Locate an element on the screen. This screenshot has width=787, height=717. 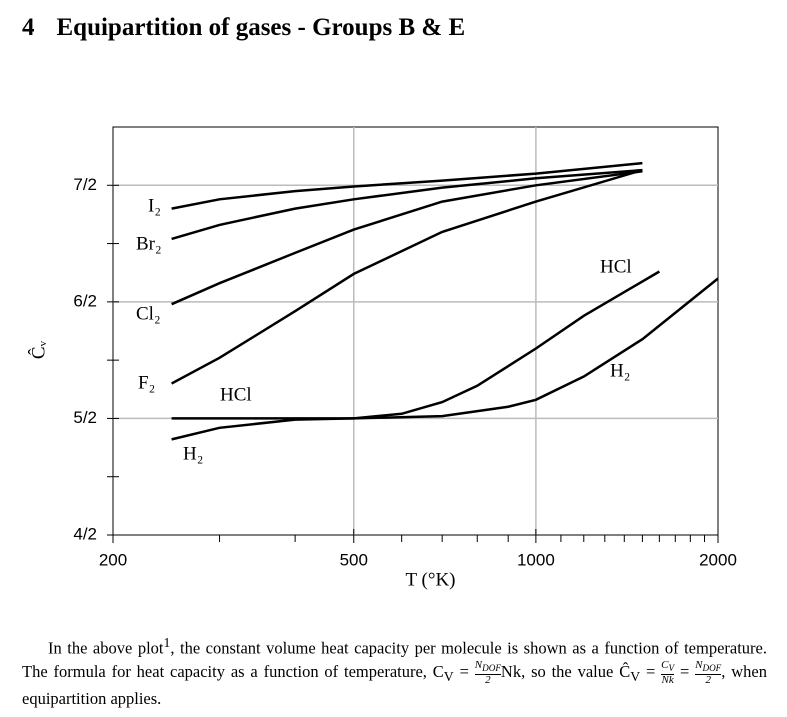
section-title: 4 Equipartition of gases - Groups B & E is located at coordinates (243, 28).